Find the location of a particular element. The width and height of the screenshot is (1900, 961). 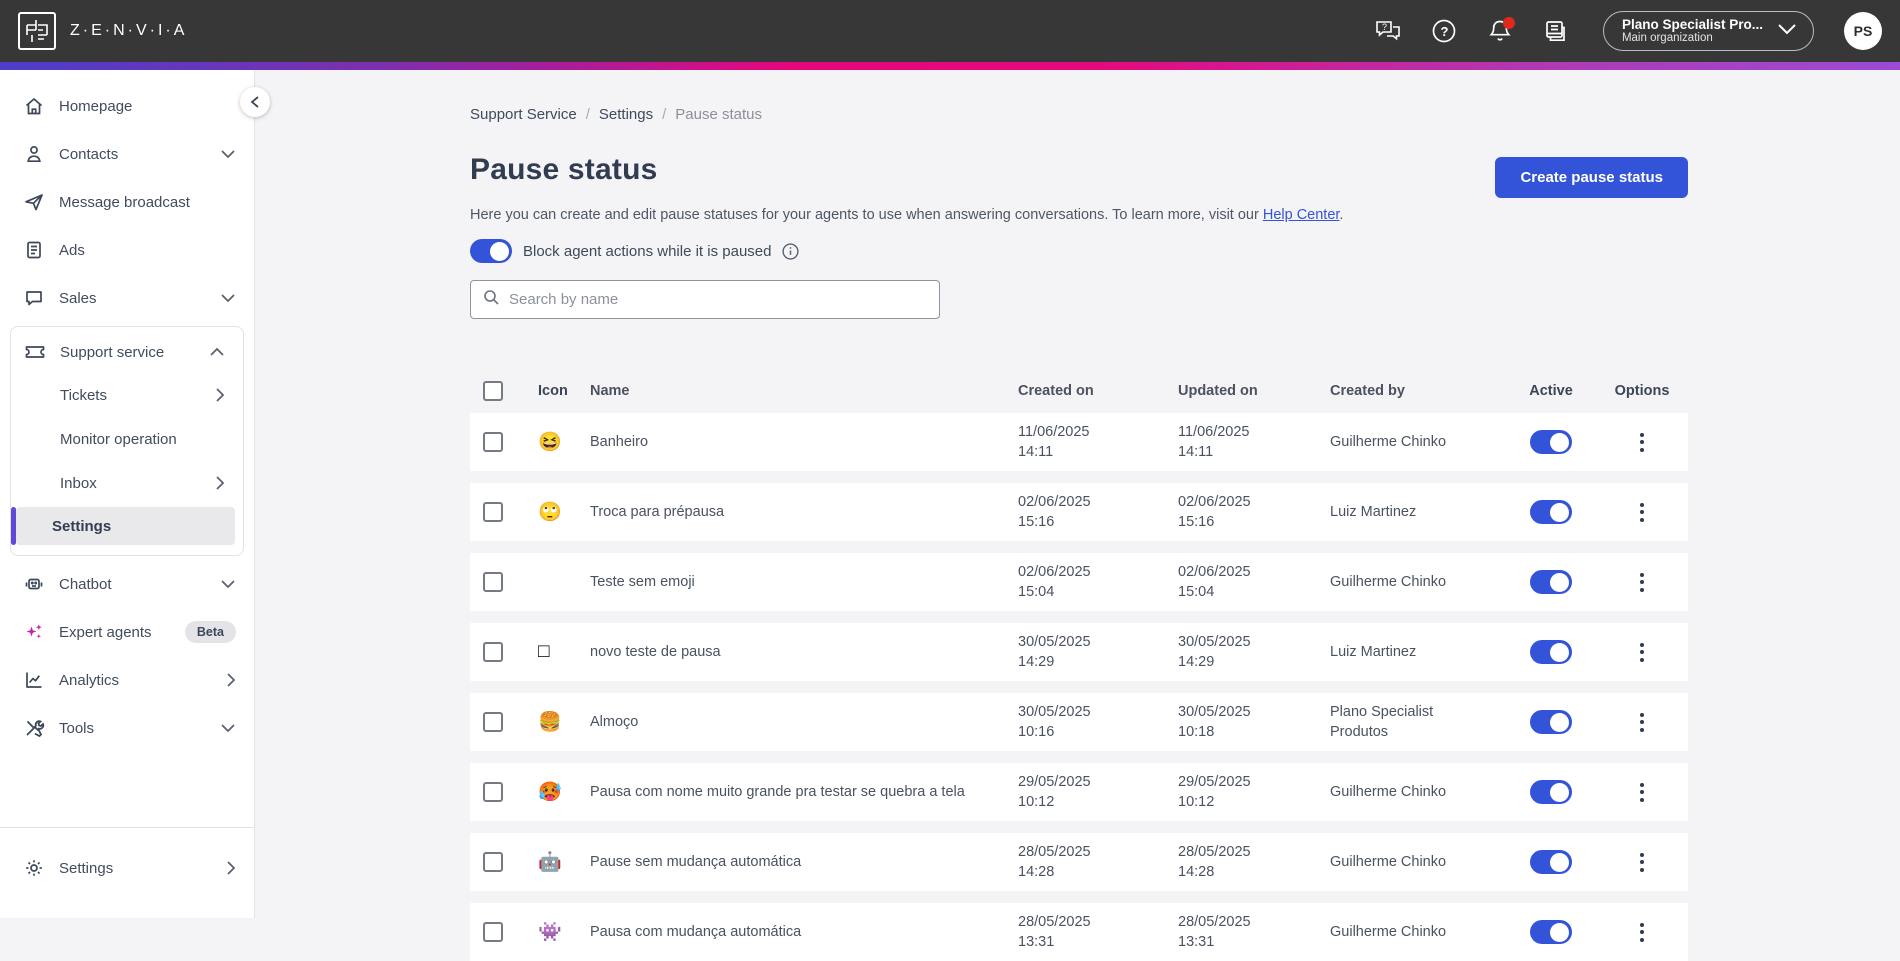

info-icon is located at coordinates (791, 251).